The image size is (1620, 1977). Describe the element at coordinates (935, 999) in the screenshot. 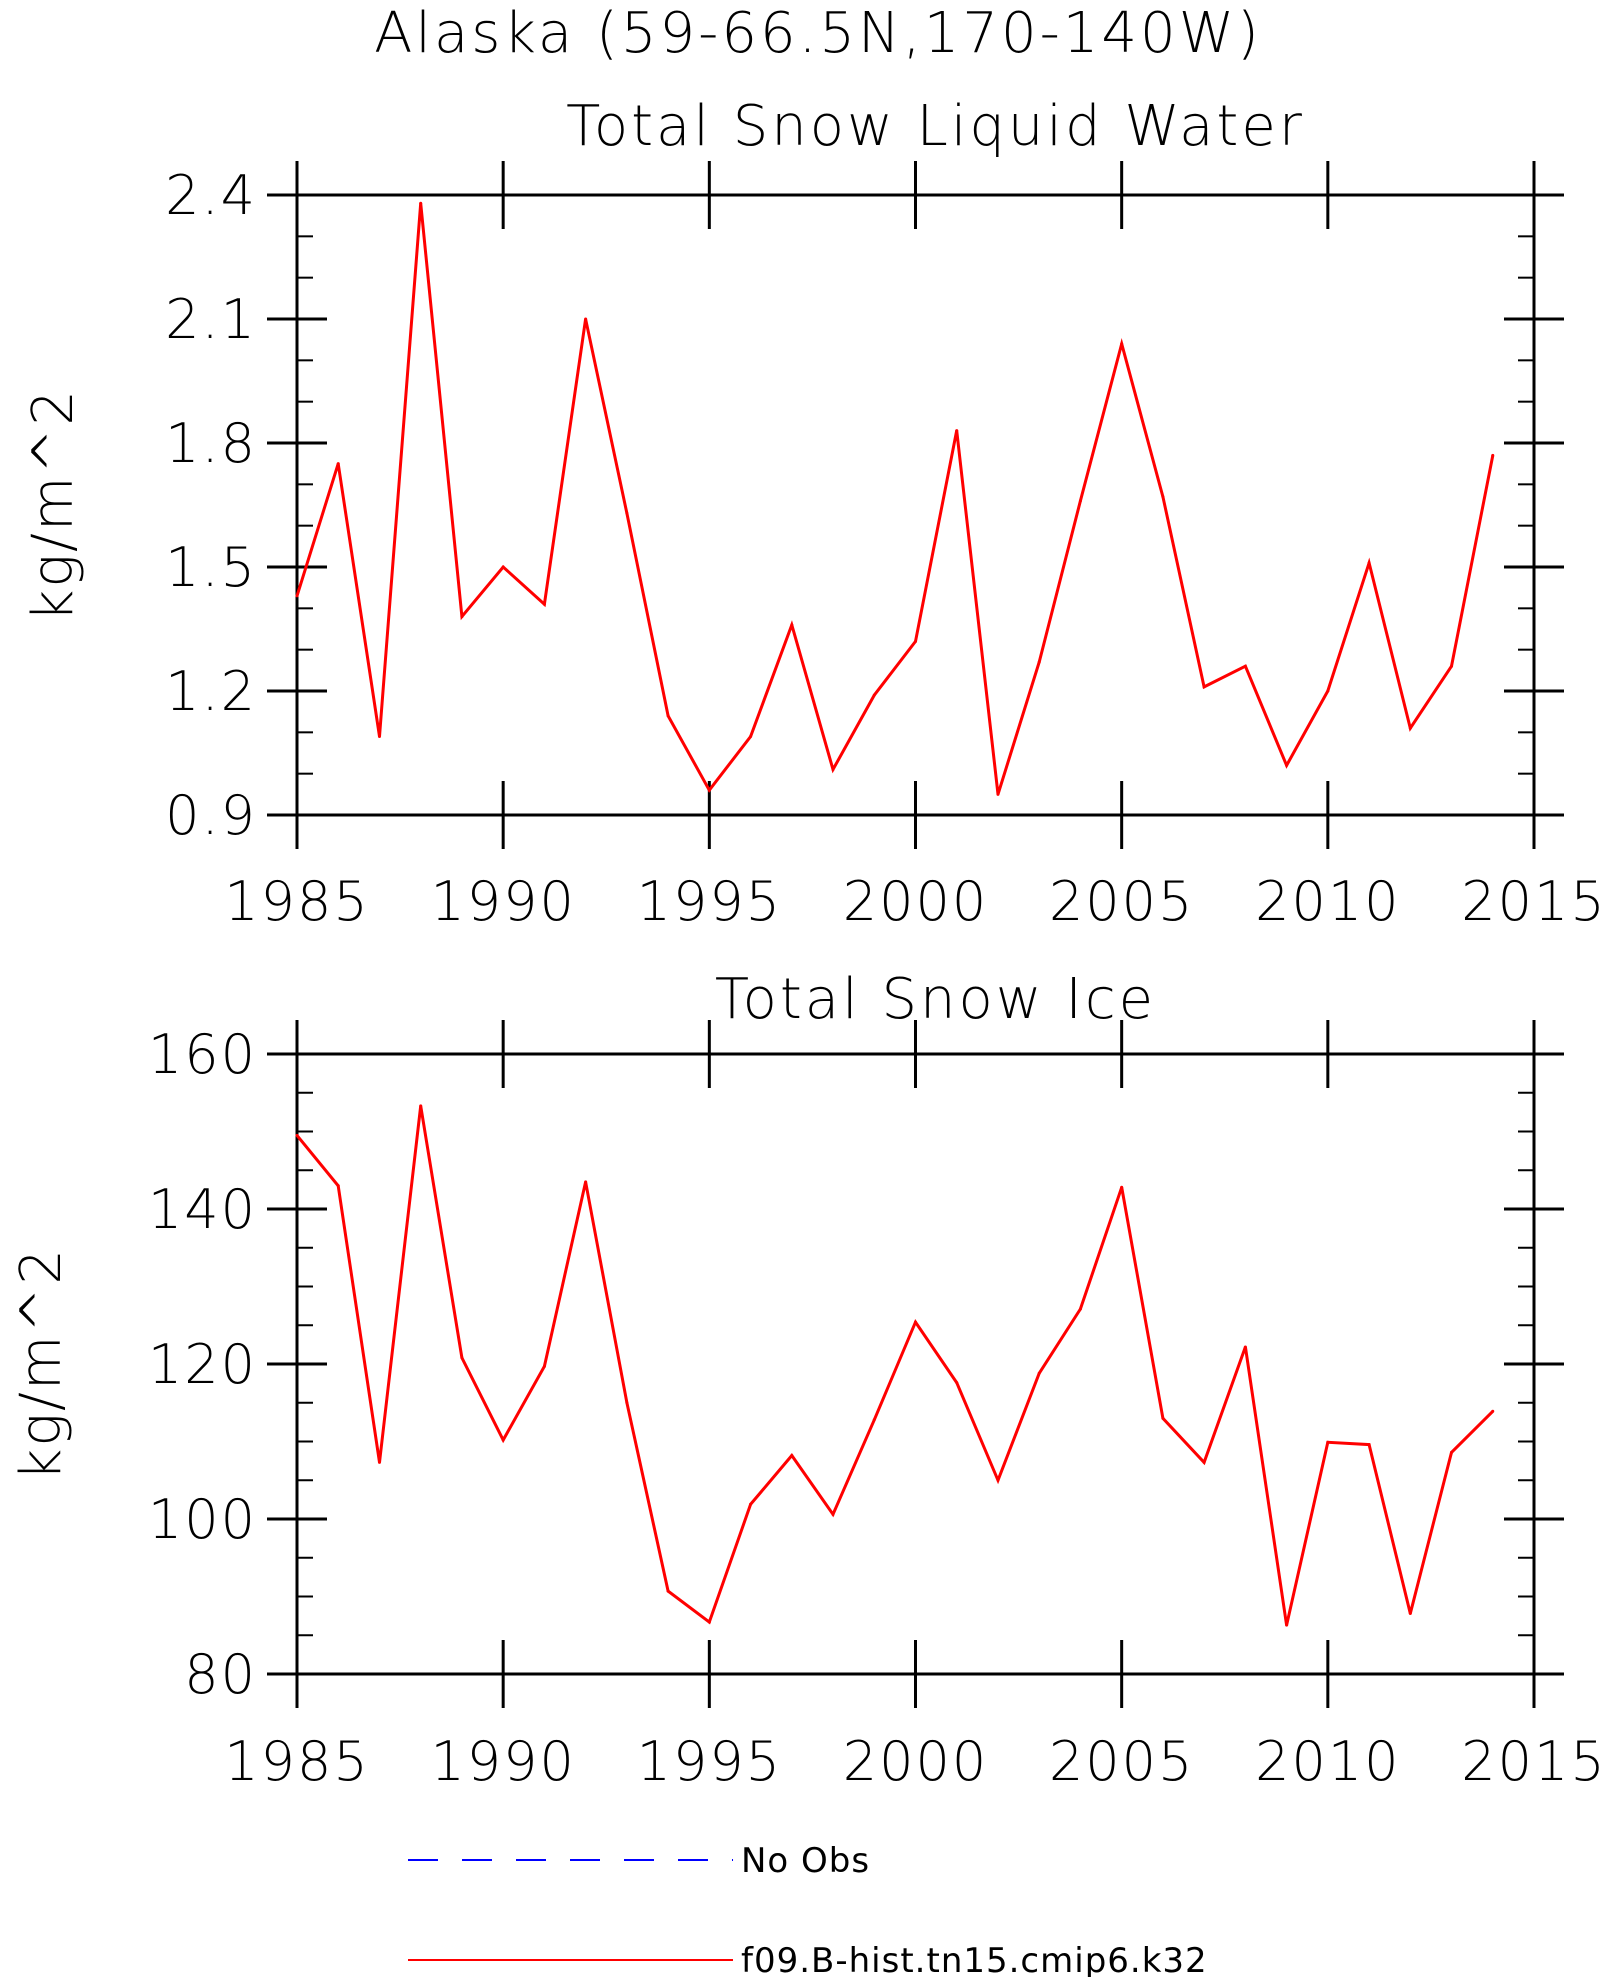

I see `panel-title: Total Snow Ice` at that location.